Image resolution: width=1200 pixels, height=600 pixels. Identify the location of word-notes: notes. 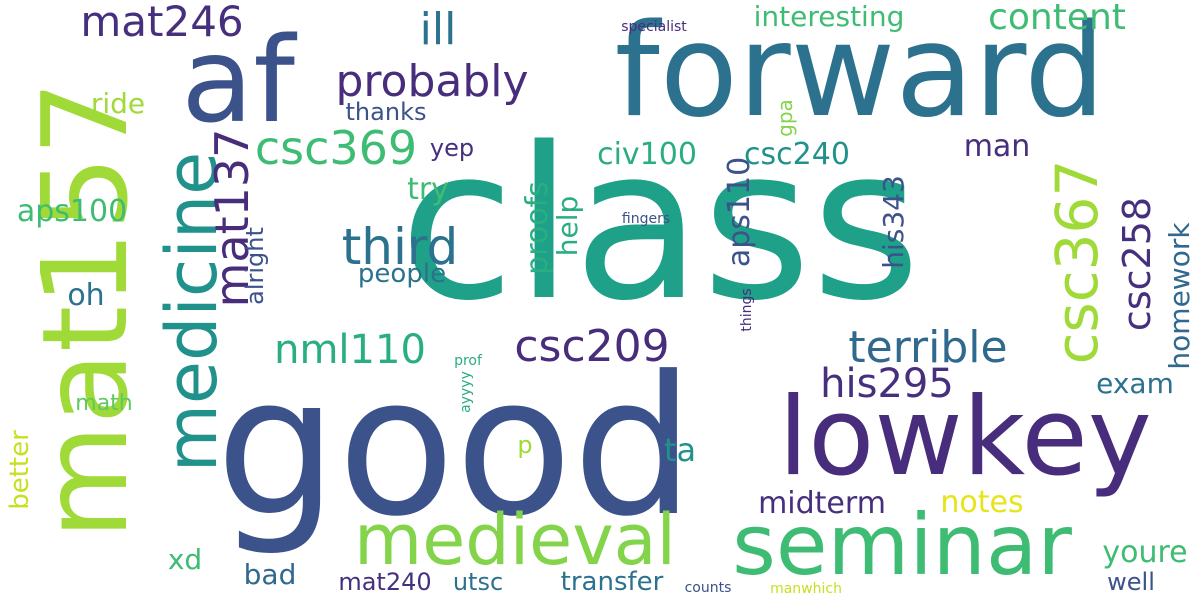
(982, 502).